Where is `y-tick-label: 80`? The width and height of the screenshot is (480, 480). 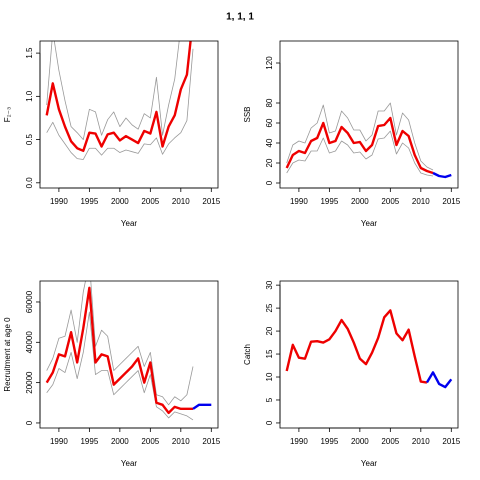 y-tick-label: 80 is located at coordinates (269, 102).